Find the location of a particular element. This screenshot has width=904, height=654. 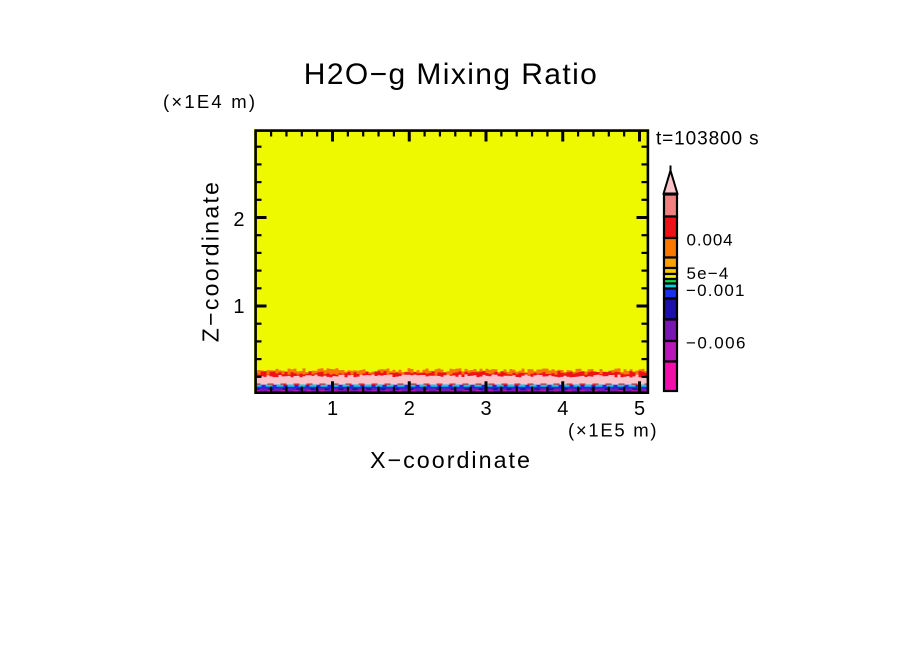

svg-text: (×1E4 m) is located at coordinates (210, 101).